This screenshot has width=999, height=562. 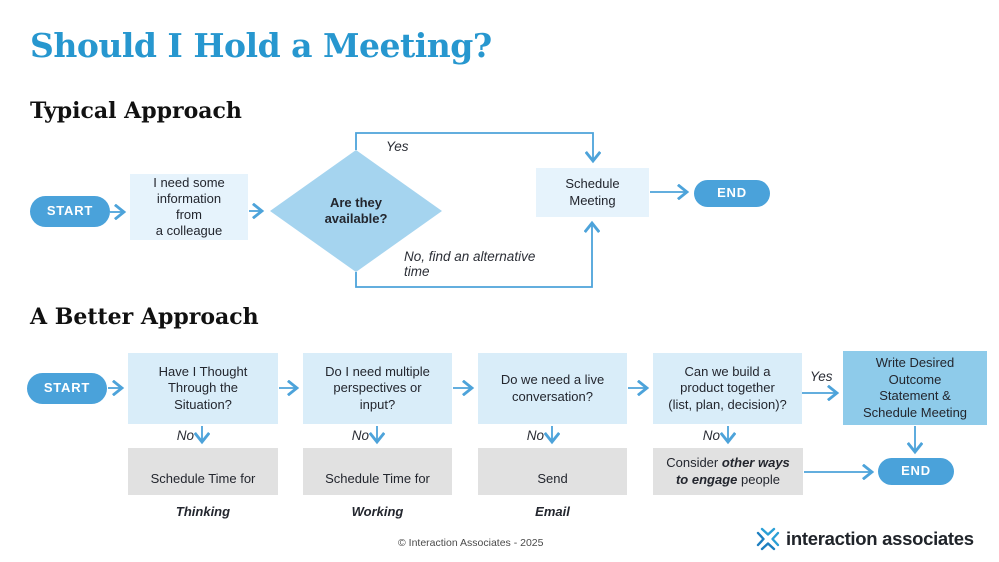 I want to click on typical-yes-label: Yes, so click(x=397, y=146).